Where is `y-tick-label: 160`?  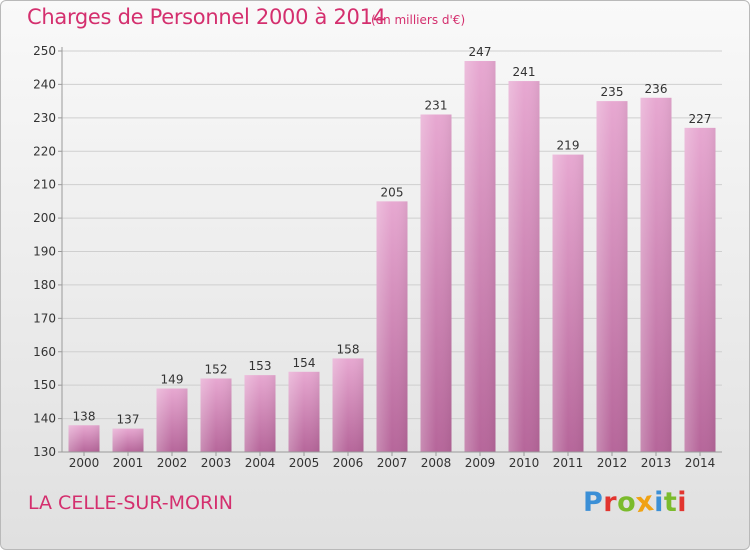 y-tick-label: 160 is located at coordinates (44, 352).